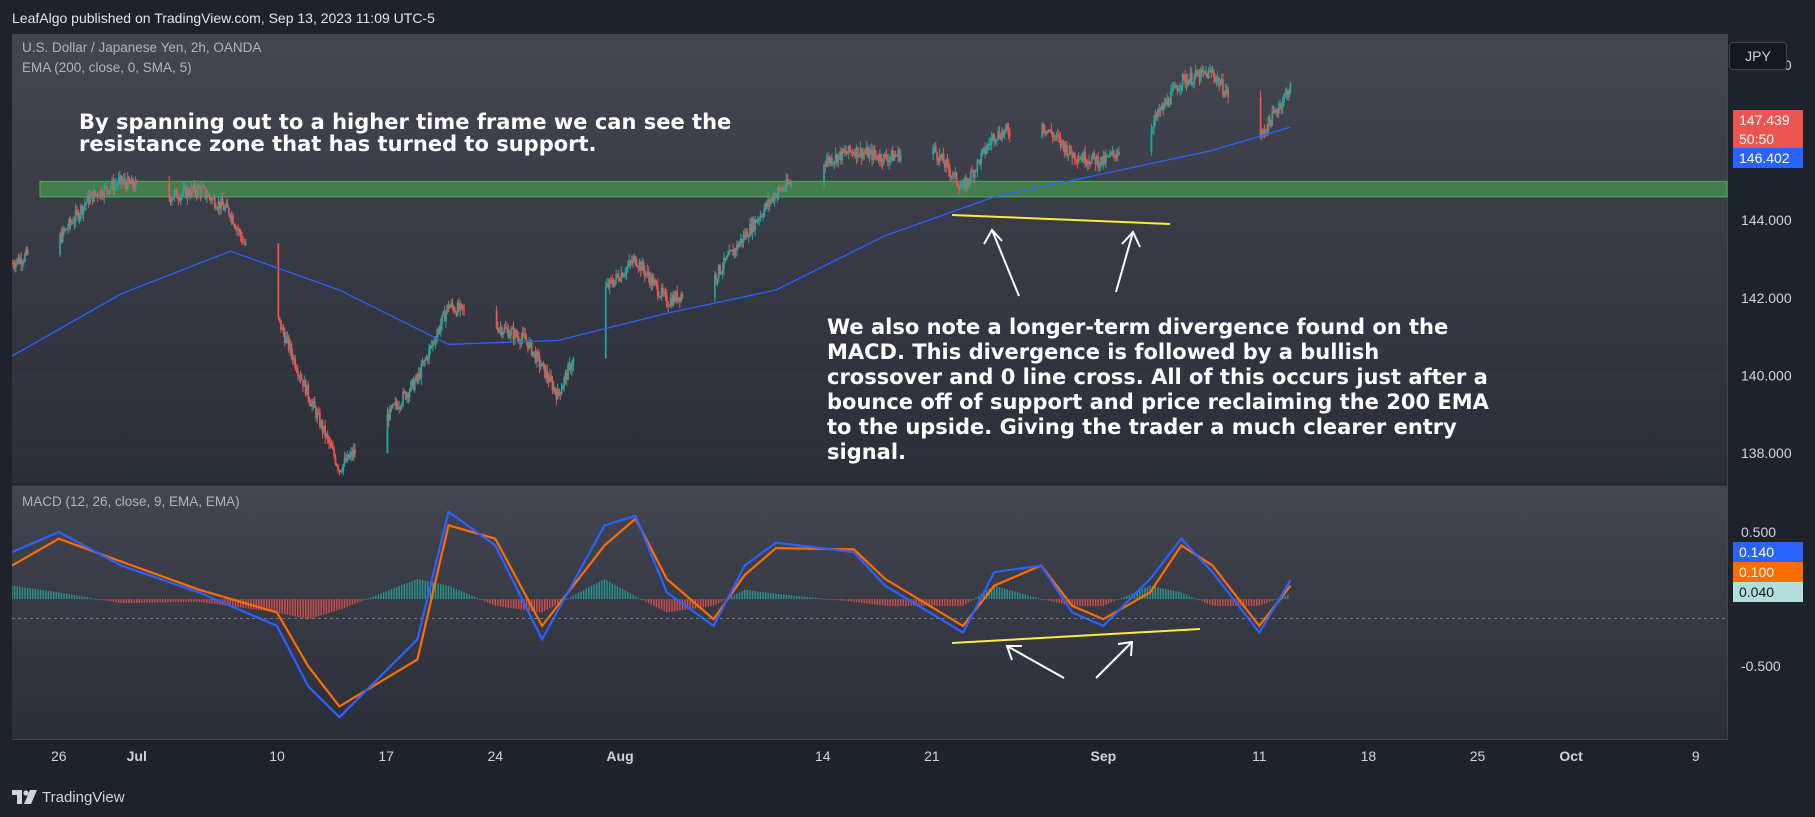 The width and height of the screenshot is (1815, 817). Describe the element at coordinates (277, 756) in the screenshot. I see `time-tick-label: 10` at that location.